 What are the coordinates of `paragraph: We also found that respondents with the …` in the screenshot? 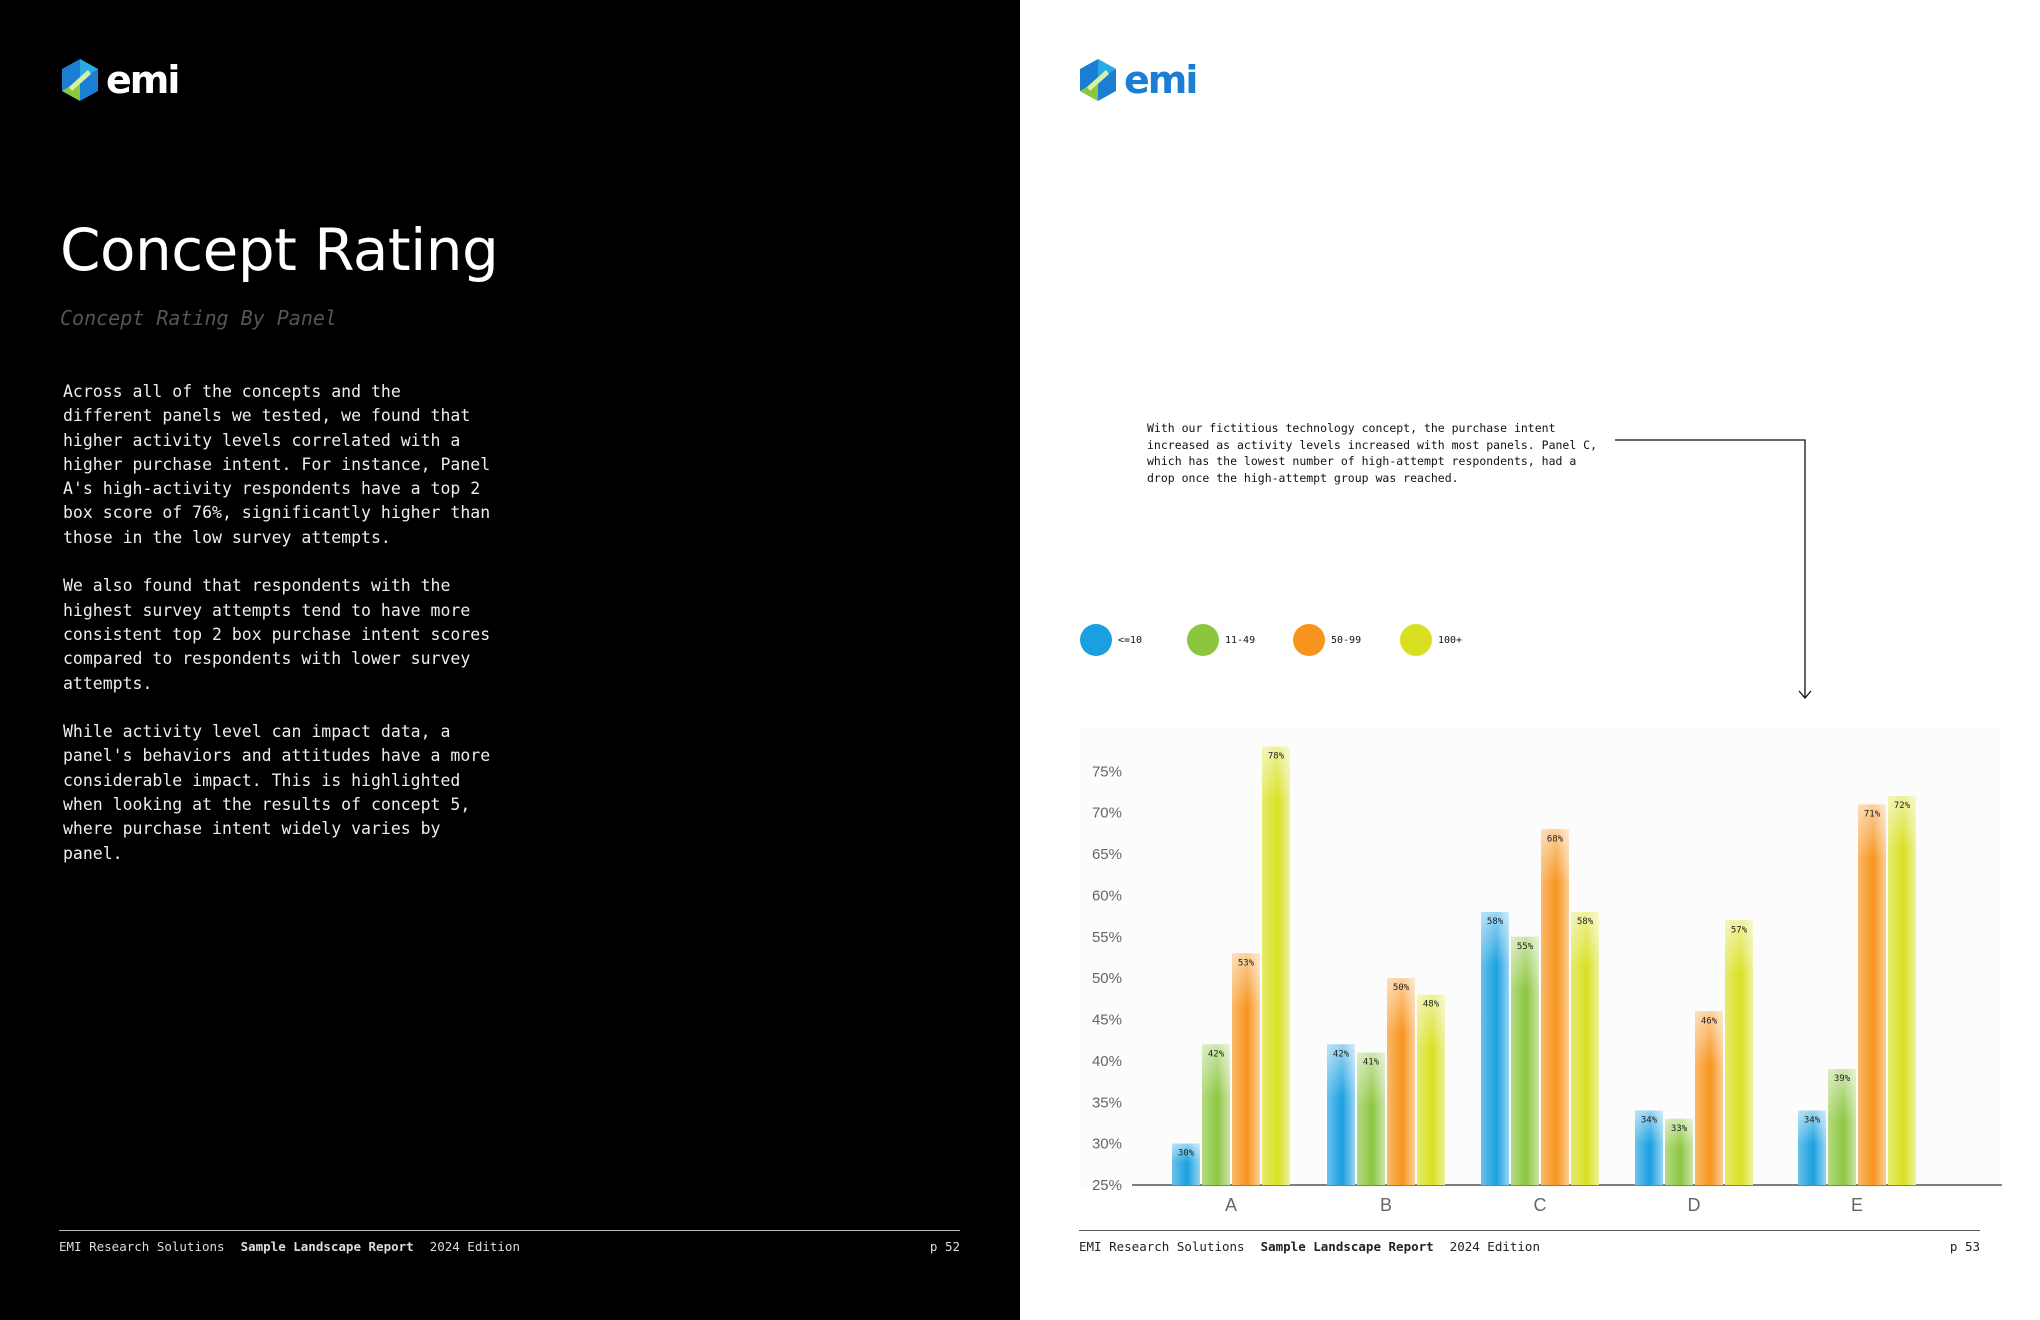 It's located at (277, 634).